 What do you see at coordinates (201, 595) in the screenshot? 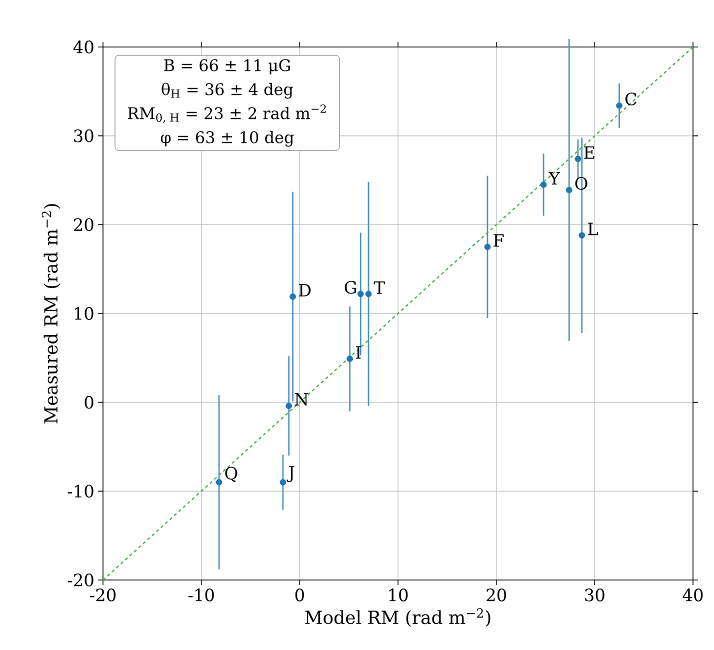
I see `x-tick-label: -10` at bounding box center [201, 595].